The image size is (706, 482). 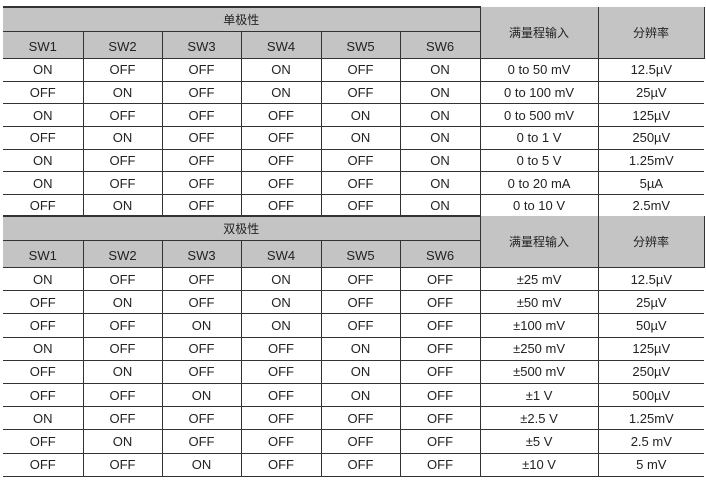 I want to click on table-row: OFF ON OFF ON OFF OFF ±50 mV 25µV, so click(x=354, y=302).